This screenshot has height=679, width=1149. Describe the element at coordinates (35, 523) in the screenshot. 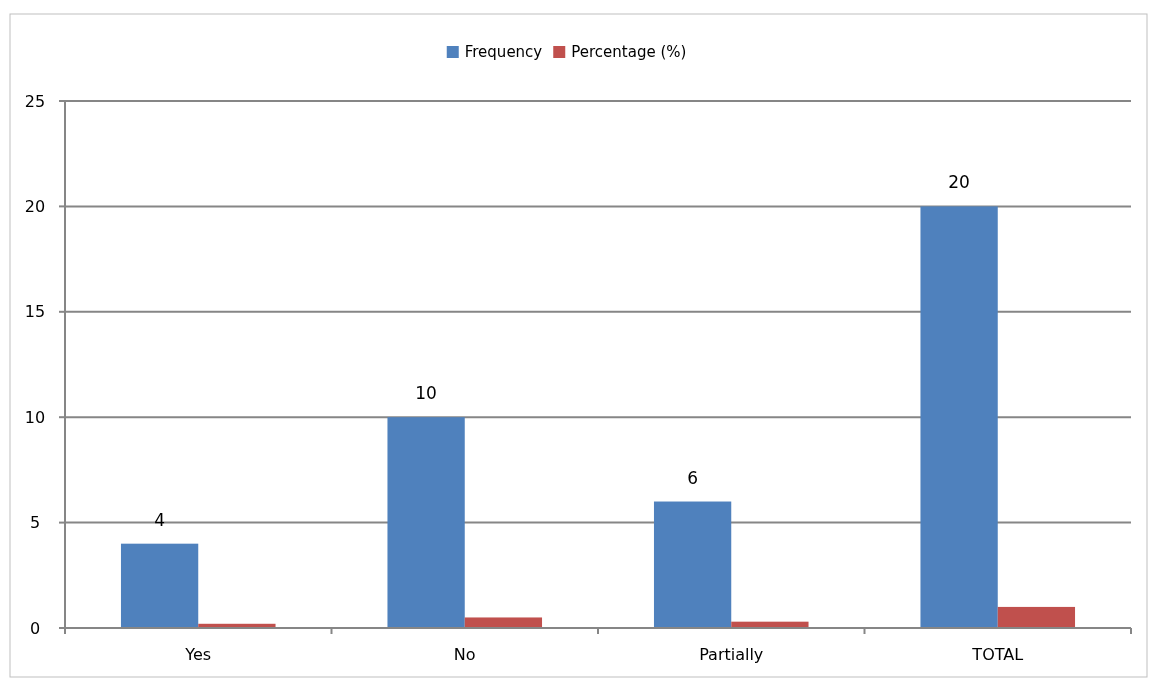

I see `y-tick-label: 5` at that location.